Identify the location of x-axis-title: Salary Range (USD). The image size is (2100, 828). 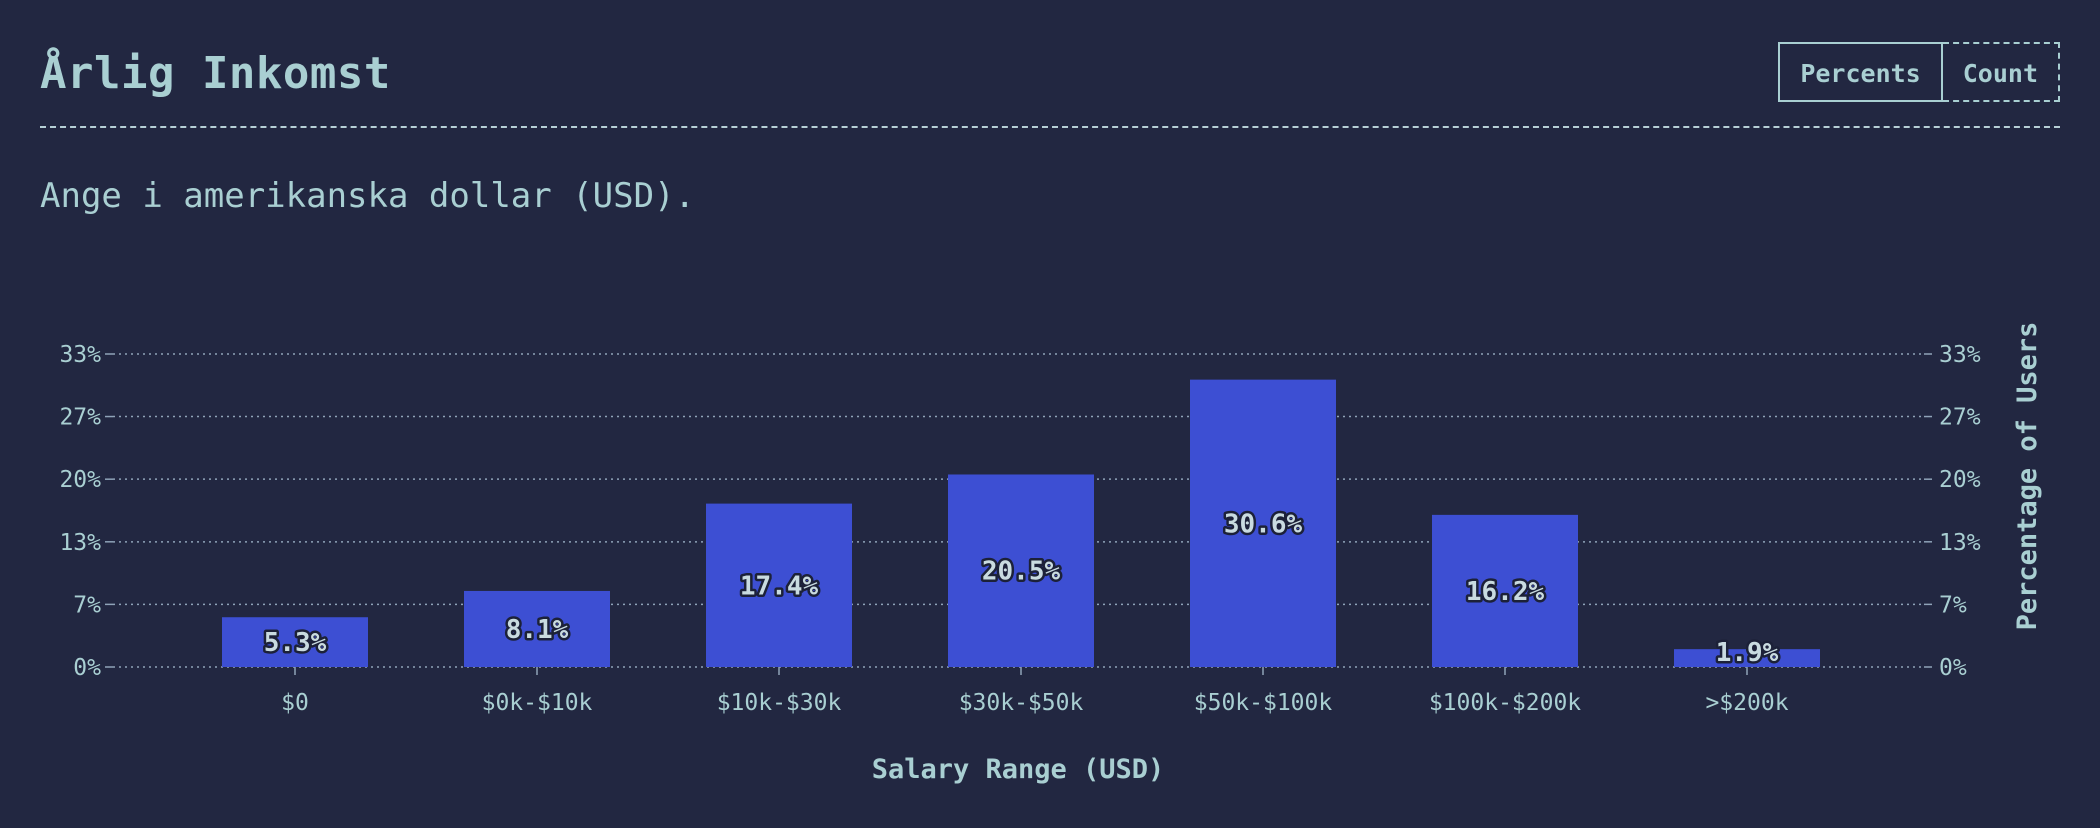
(1018, 769).